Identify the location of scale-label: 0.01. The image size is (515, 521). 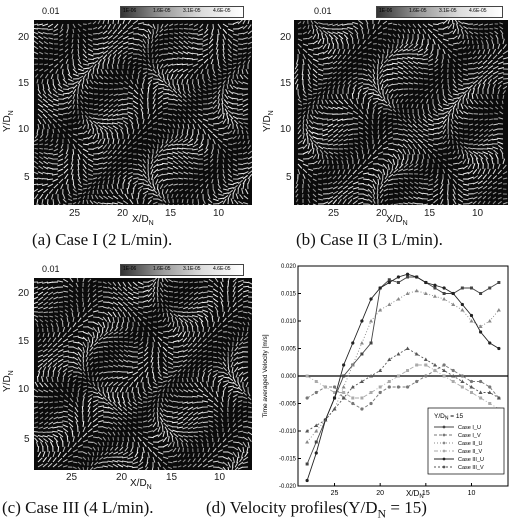
(51, 269).